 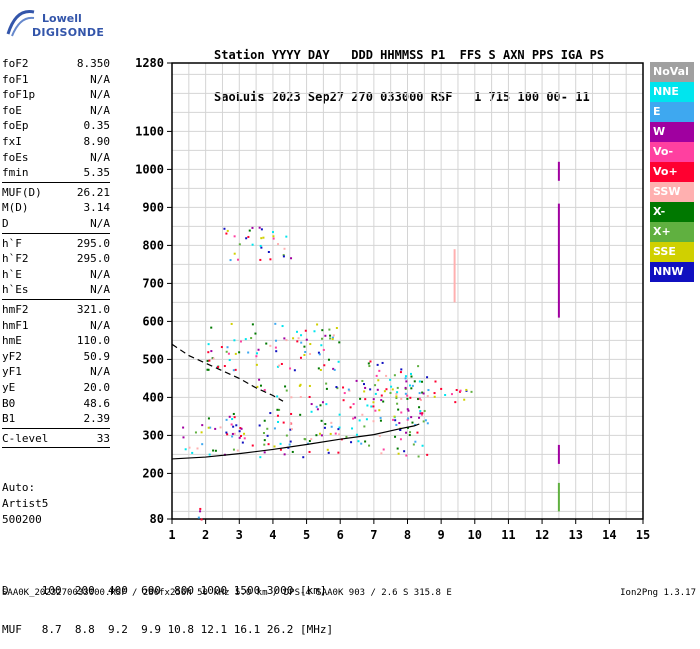 What do you see at coordinates (56, 142) in the screenshot?
I see `param-row: fxI 8.90` at bounding box center [56, 142].